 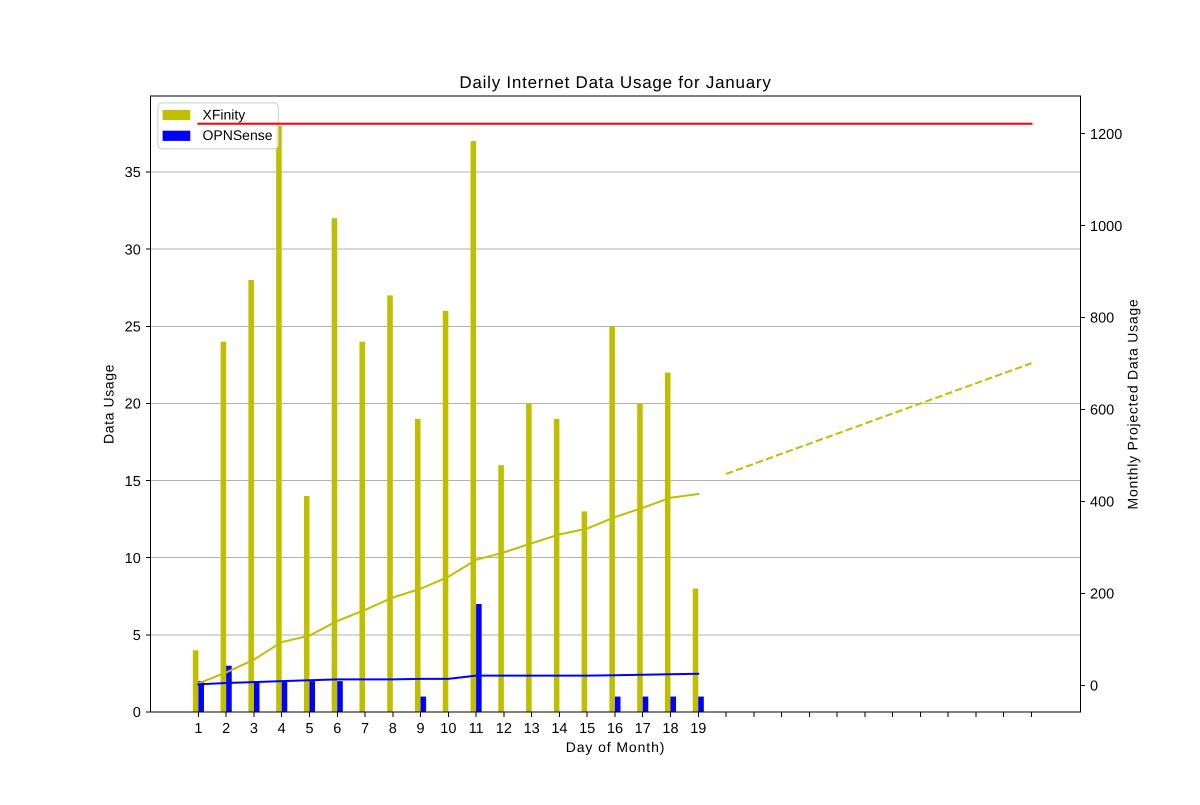 What do you see at coordinates (1106, 135) in the screenshot?
I see `svg-text: 1200` at bounding box center [1106, 135].